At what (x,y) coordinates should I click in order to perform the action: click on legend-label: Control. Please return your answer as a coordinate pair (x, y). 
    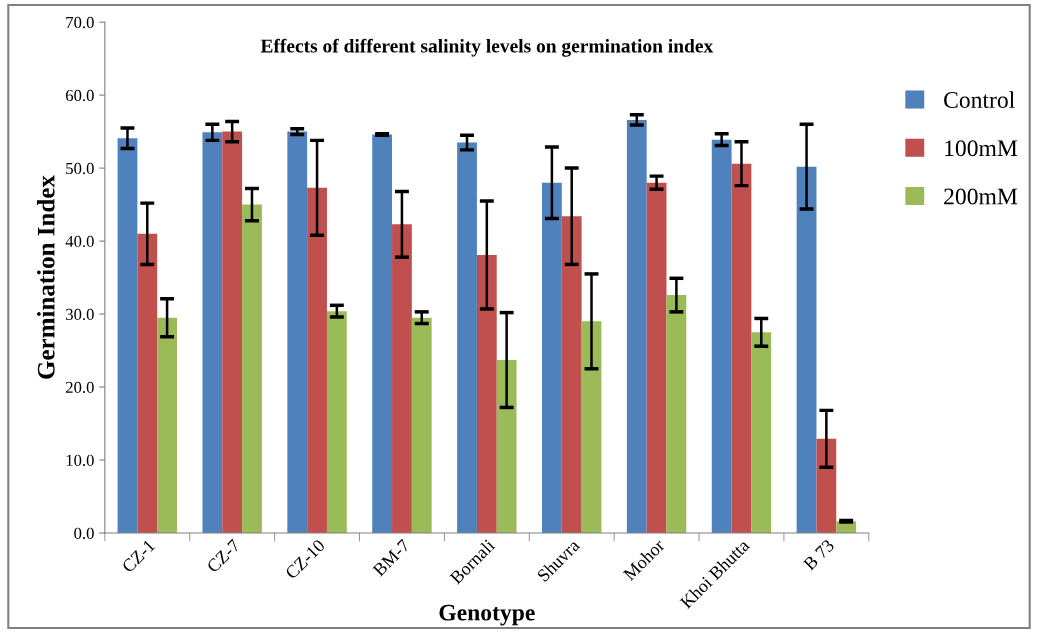
    Looking at the image, I should click on (979, 99).